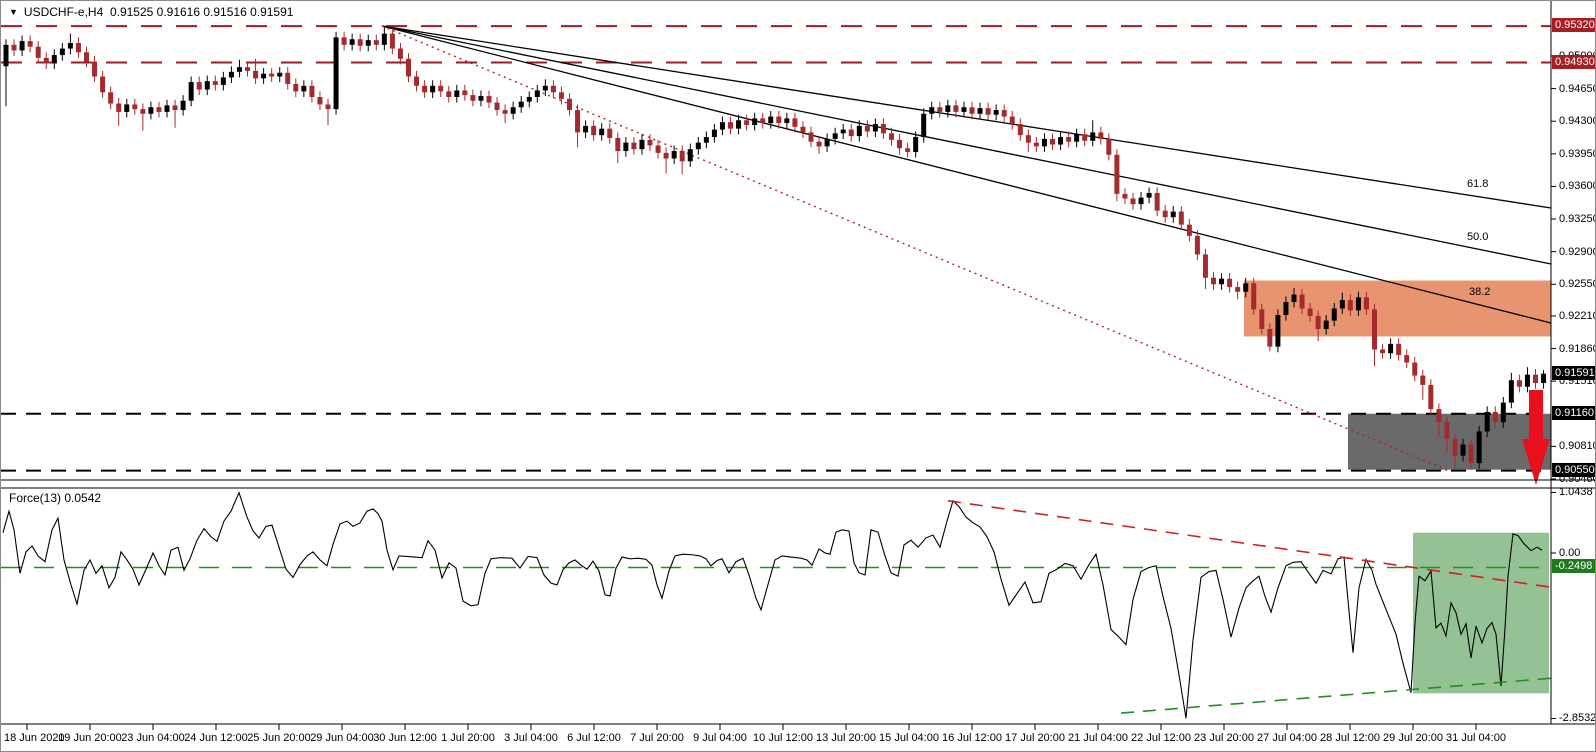 The height and width of the screenshot is (752, 1596). Describe the element at coordinates (1224, 738) in the screenshot. I see `date-tick: 23 Jul 20:00` at that location.